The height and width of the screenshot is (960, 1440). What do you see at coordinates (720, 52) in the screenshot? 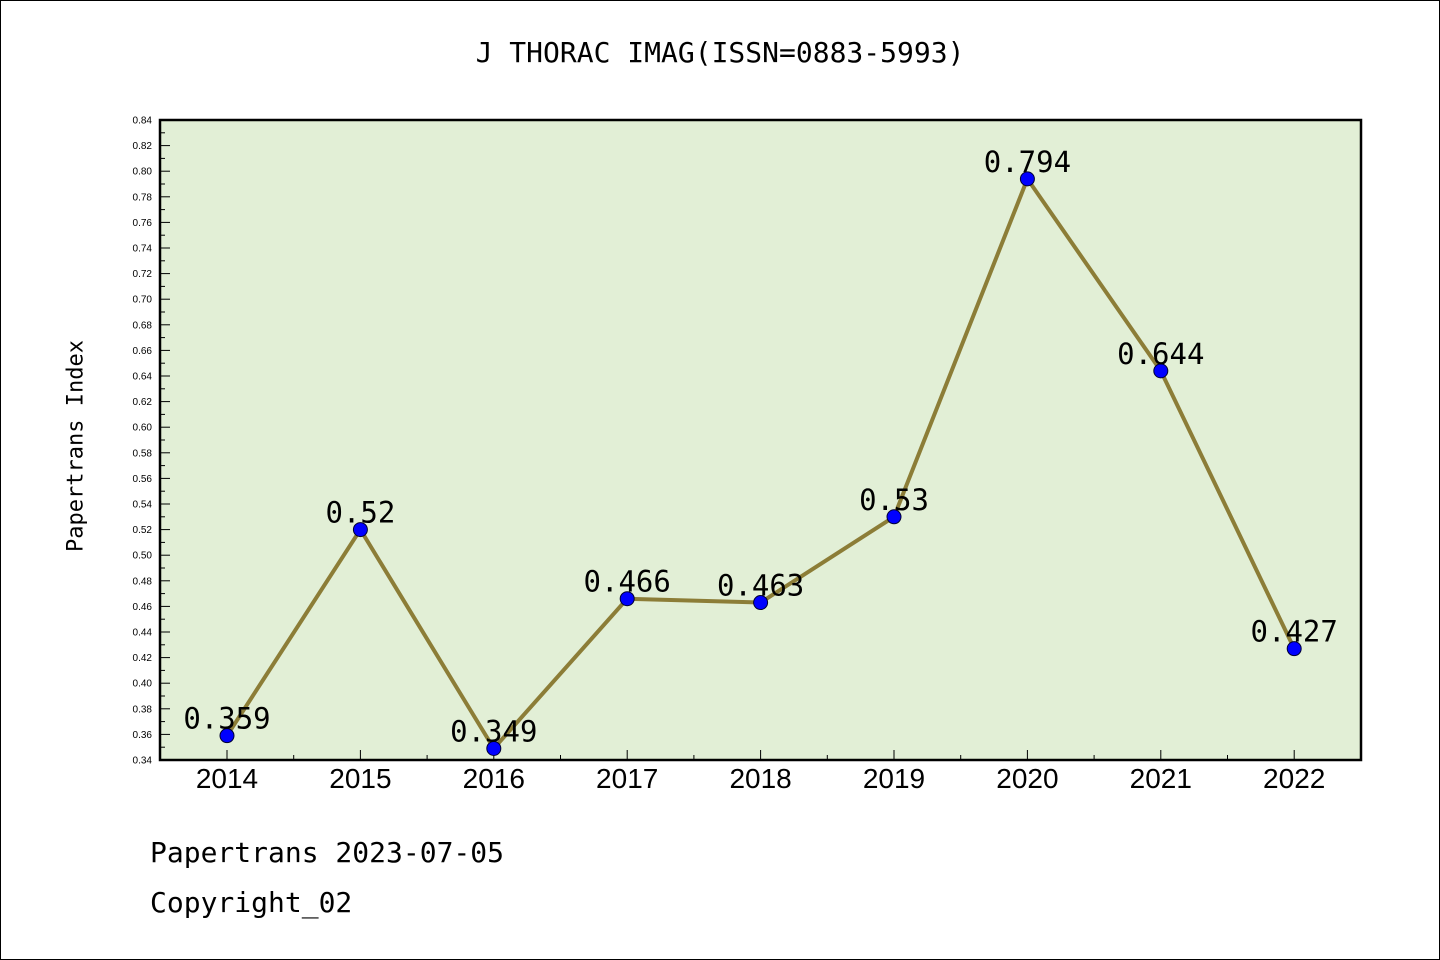
I see `chart-title: J THORAC IMAG(ISSN=0883-5993)` at bounding box center [720, 52].